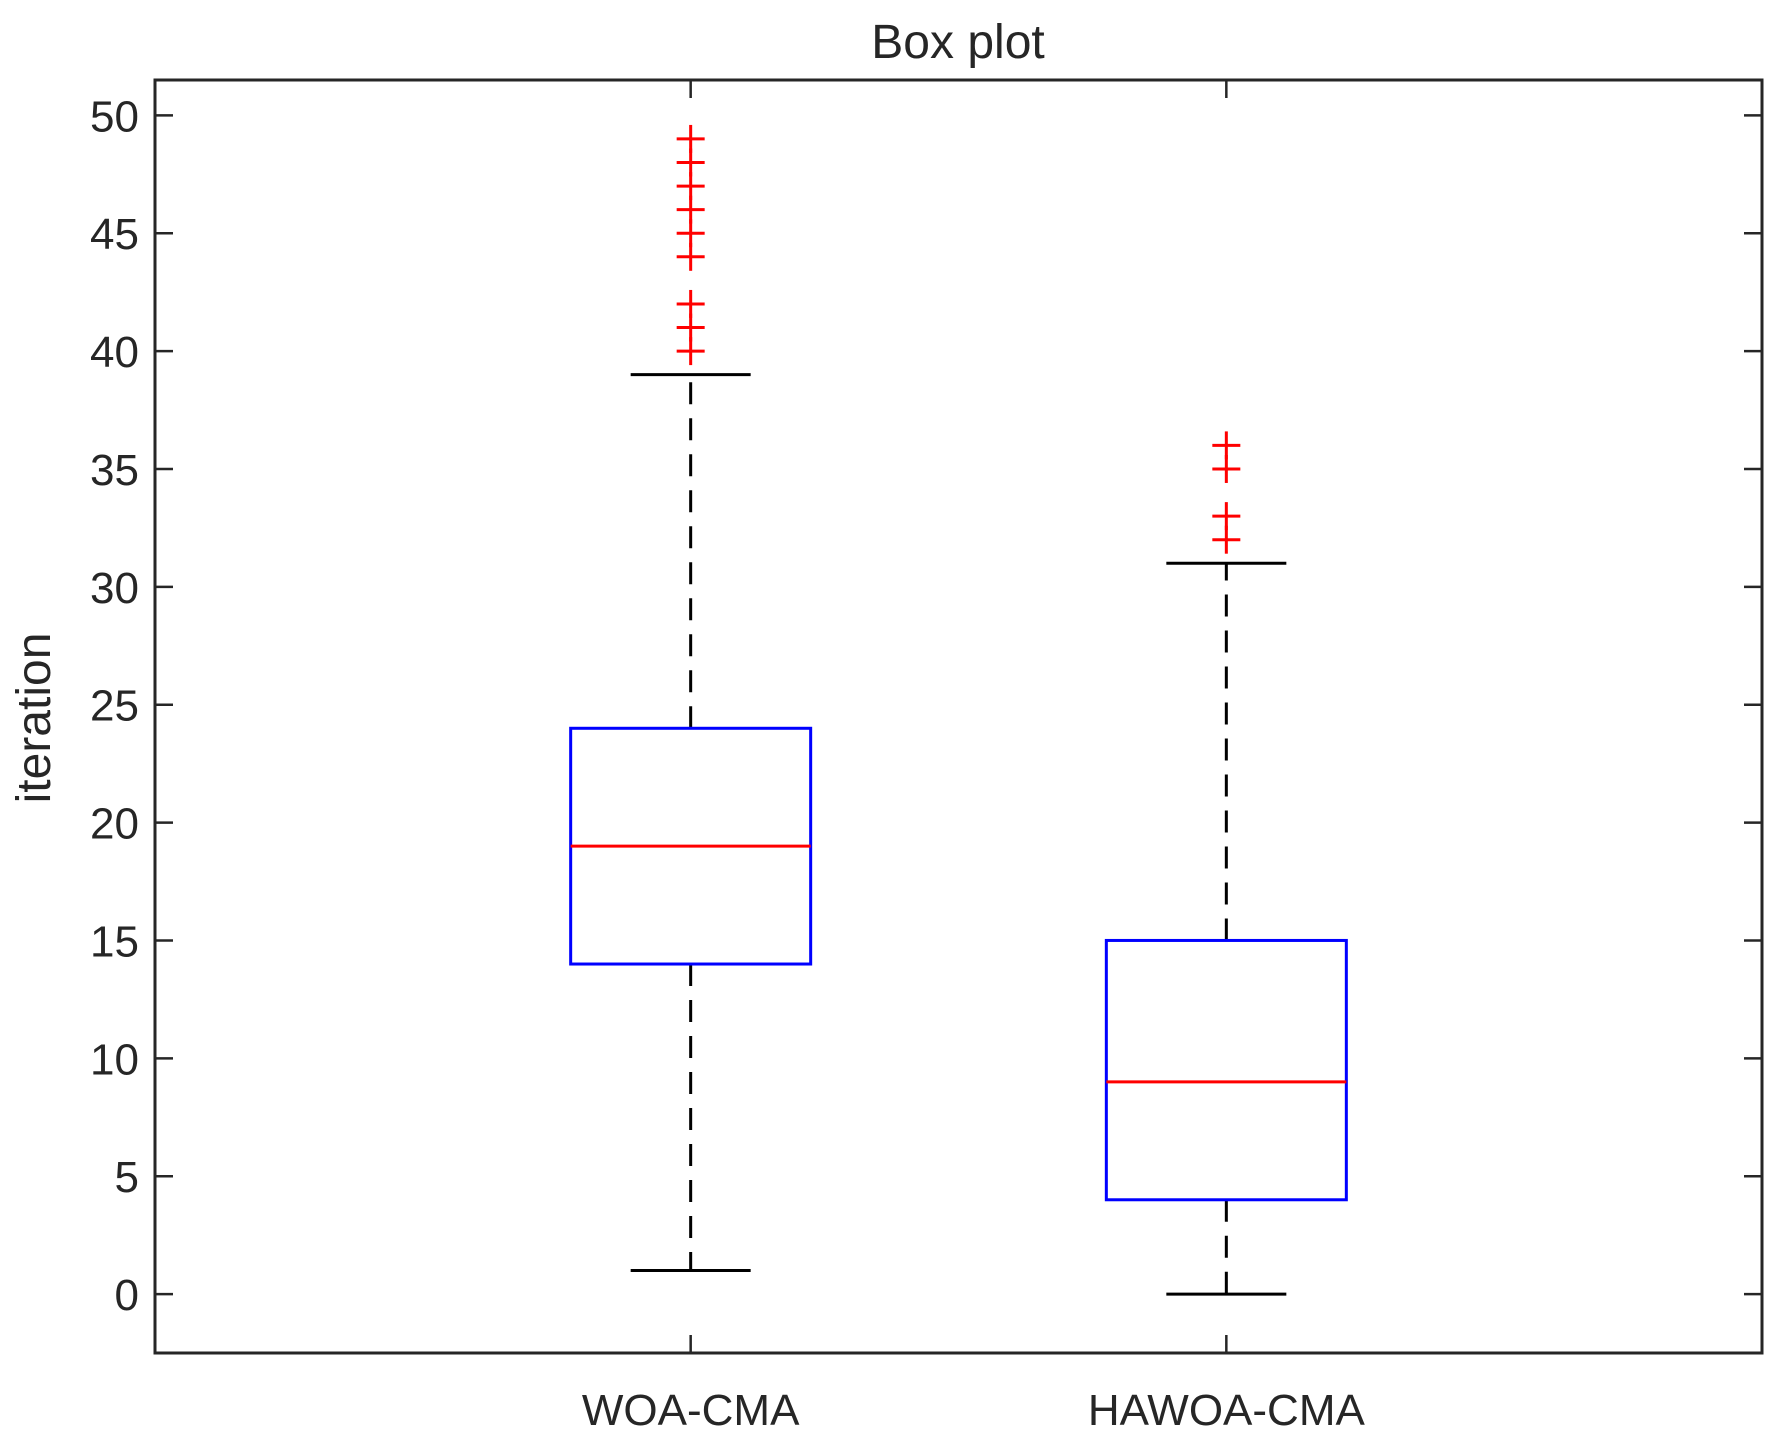  What do you see at coordinates (957, 42) in the screenshot?
I see `chart-title: Box plot` at bounding box center [957, 42].